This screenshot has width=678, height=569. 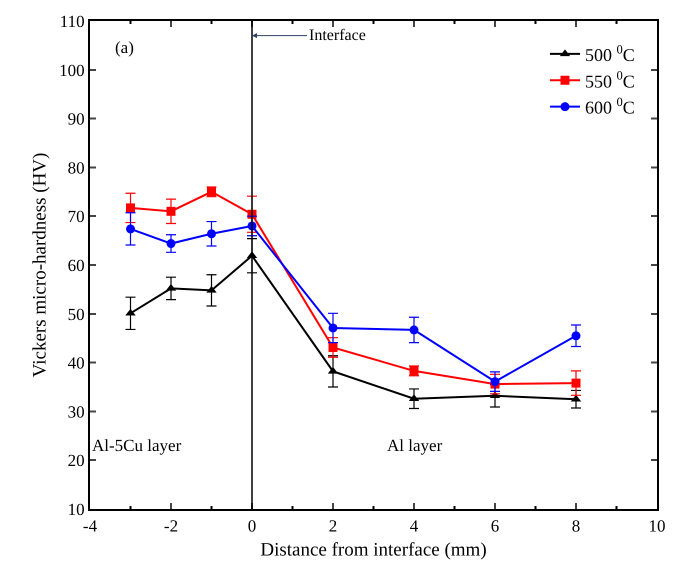 I want to click on y-tick-label: 30, so click(x=76, y=412).